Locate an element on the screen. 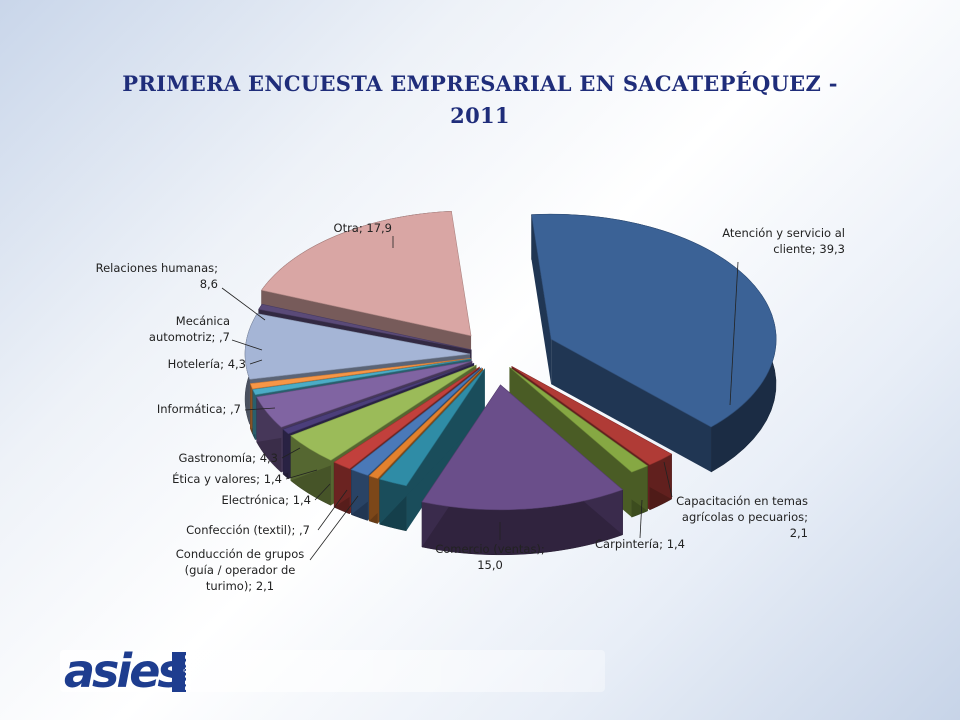  data-label-line: Ética y valores; 1,4 is located at coordinates (227, 478).